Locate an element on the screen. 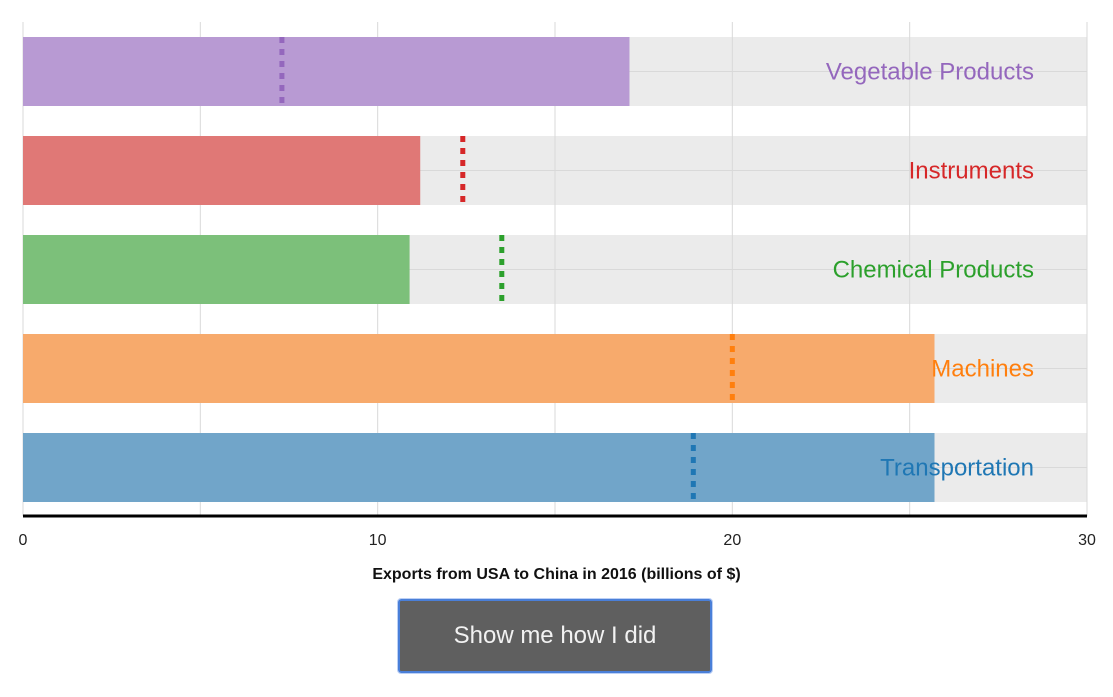 The width and height of the screenshot is (1113, 697). x-tick-label: 10 is located at coordinates (378, 540).